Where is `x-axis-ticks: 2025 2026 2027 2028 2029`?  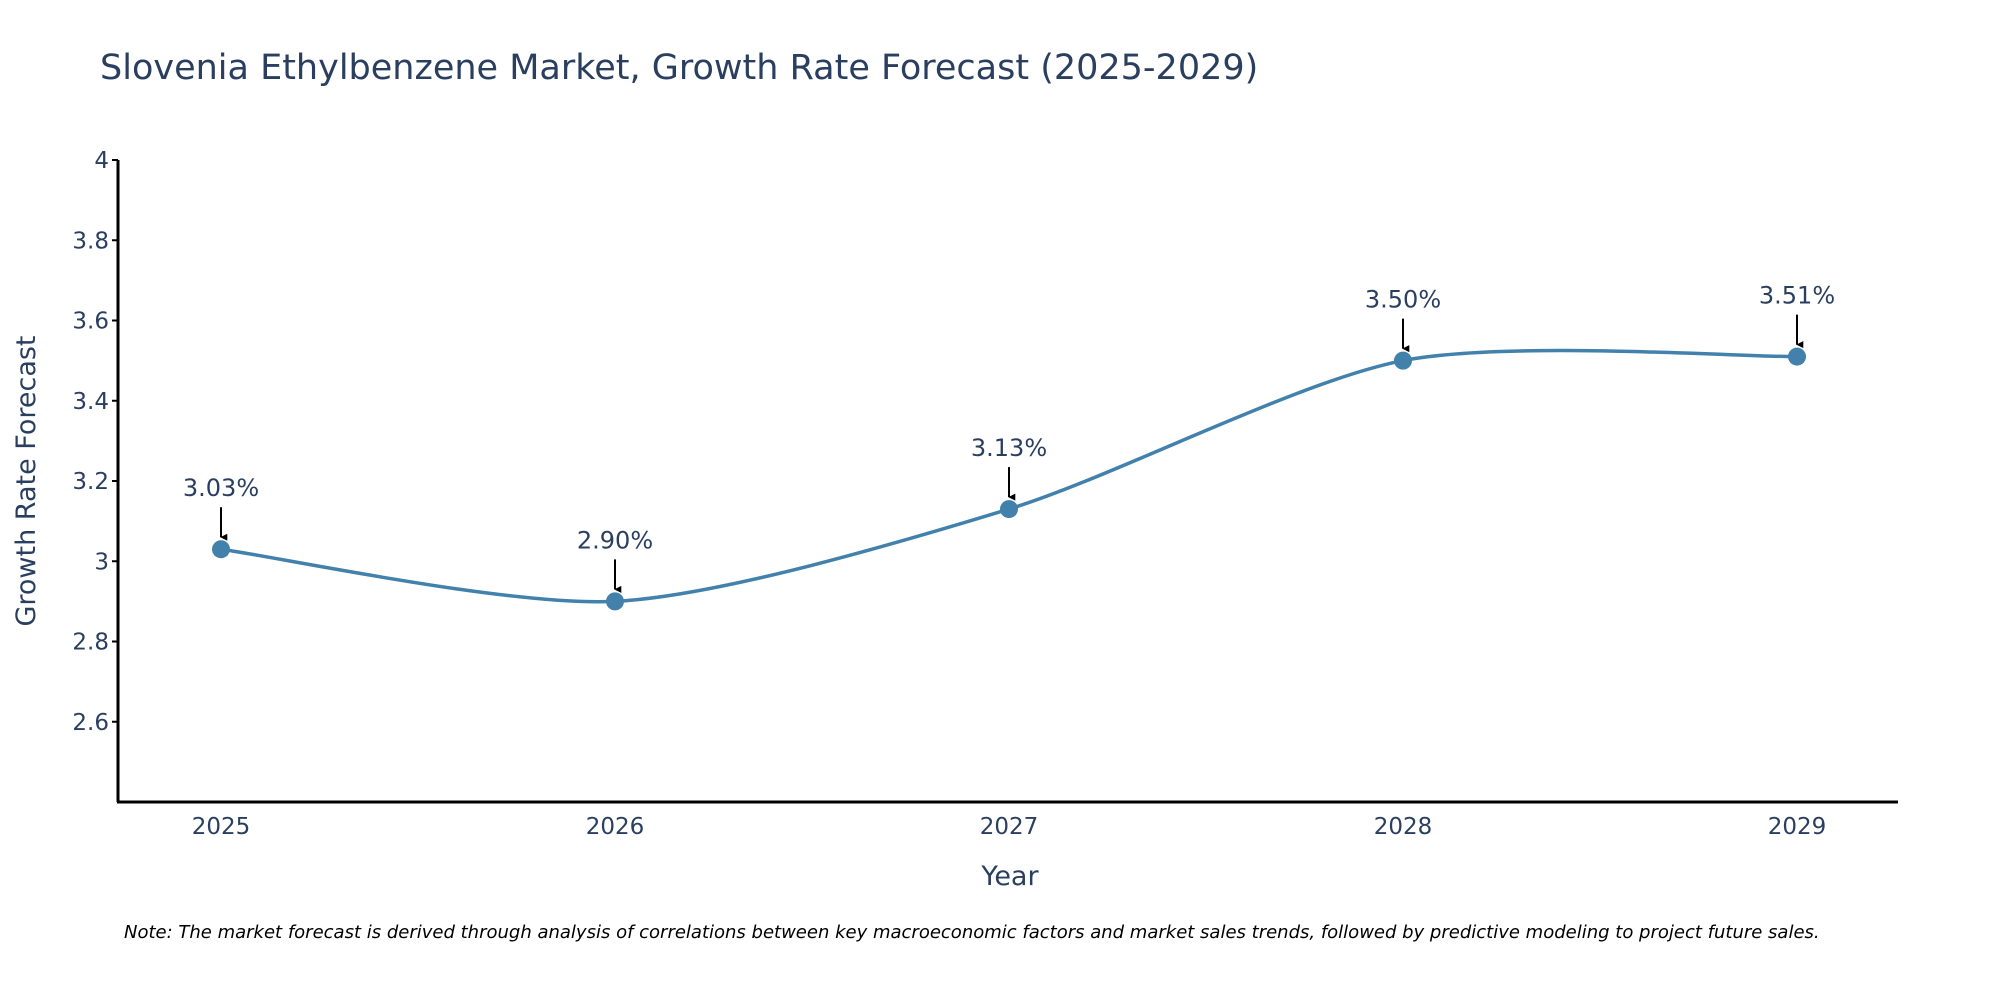
x-axis-ticks: 2025 2026 2027 2028 2029 is located at coordinates (1009, 827).